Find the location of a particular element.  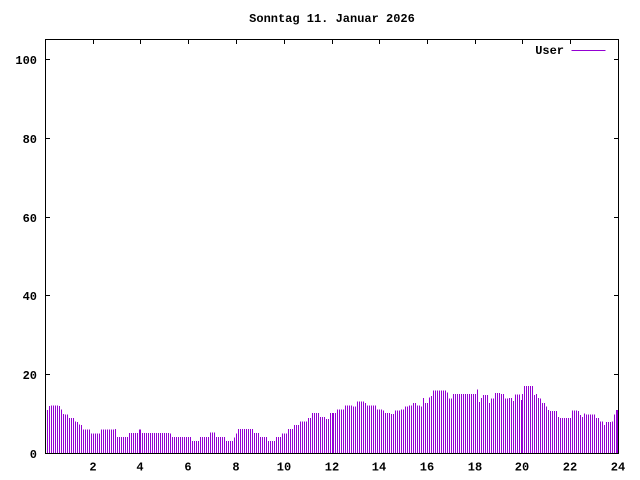

svg-text: 18 is located at coordinates (475, 468).